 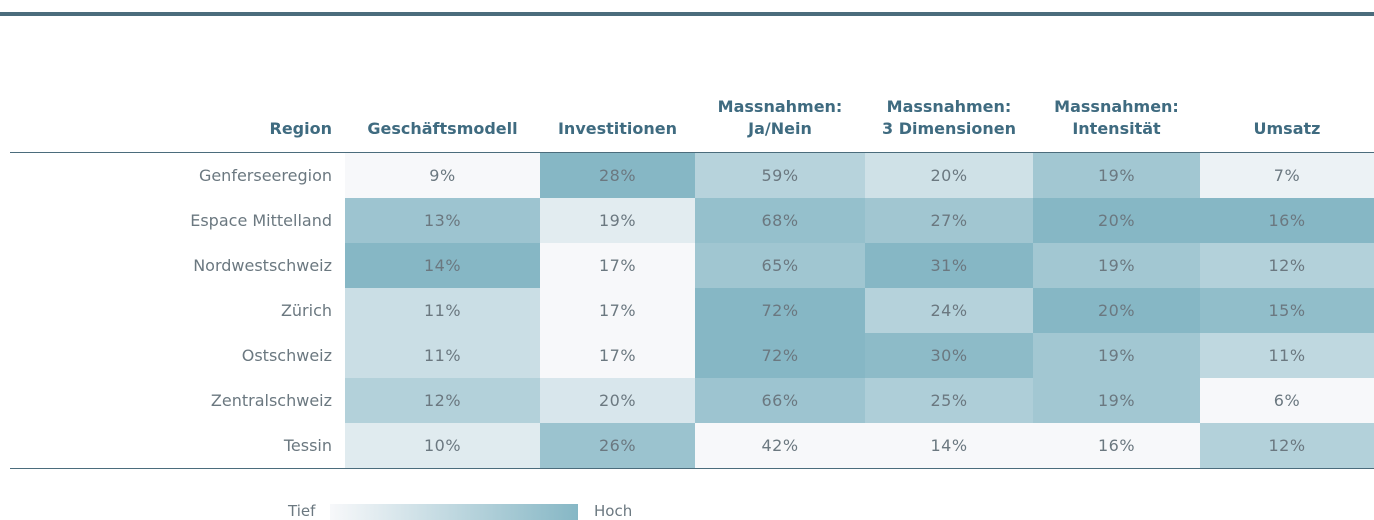 I want to click on heat-cell: 59%, so click(x=780, y=175).